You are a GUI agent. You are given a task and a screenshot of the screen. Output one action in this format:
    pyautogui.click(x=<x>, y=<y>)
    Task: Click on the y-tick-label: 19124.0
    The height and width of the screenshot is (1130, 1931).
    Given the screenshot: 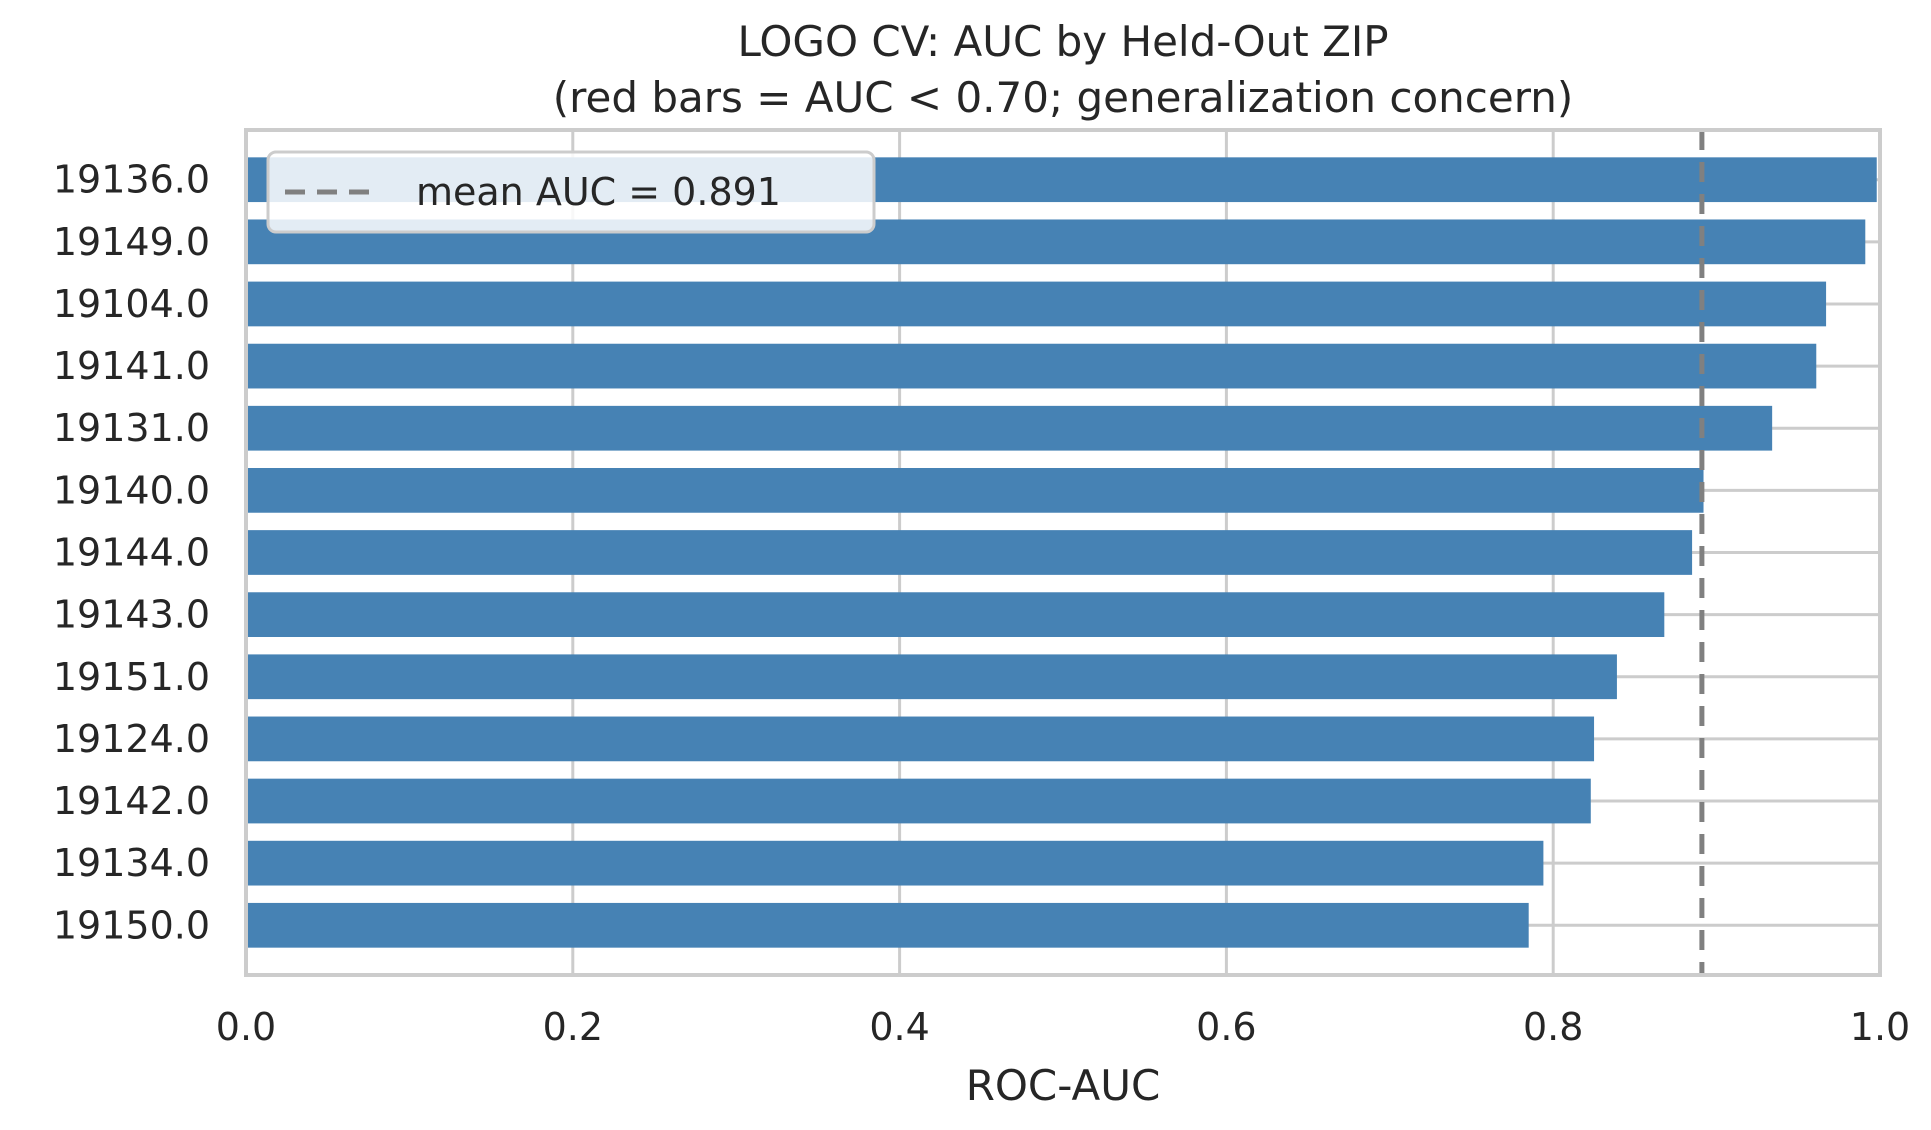 What is the action you would take?
    pyautogui.click(x=131, y=739)
    